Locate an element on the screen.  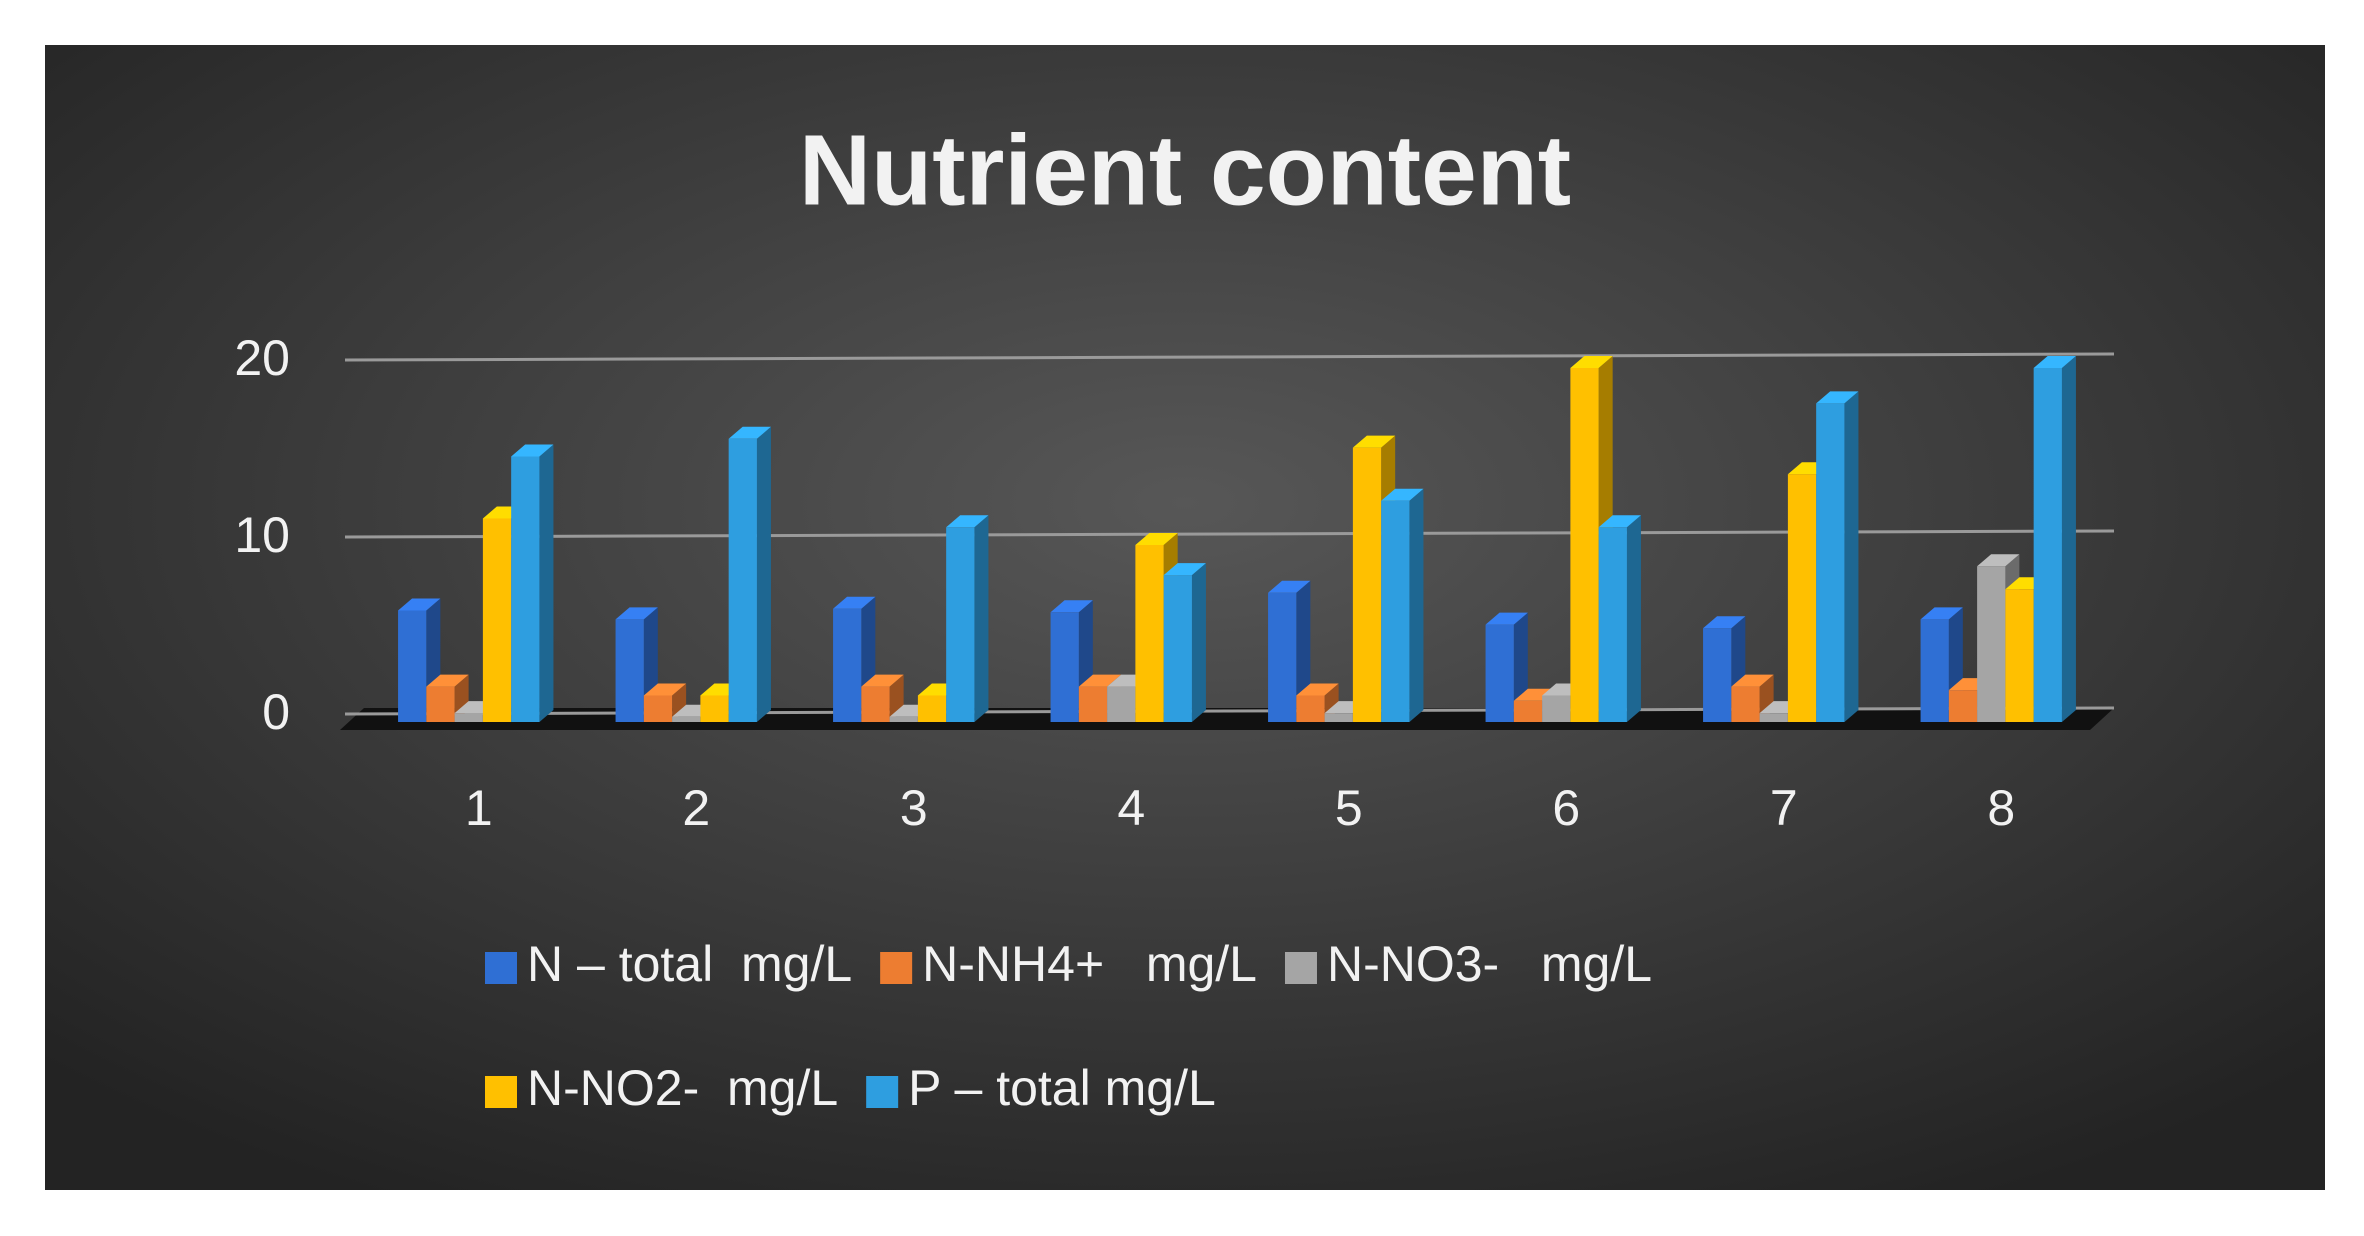
y-tick-label: 20 is located at coordinates (262, 358).